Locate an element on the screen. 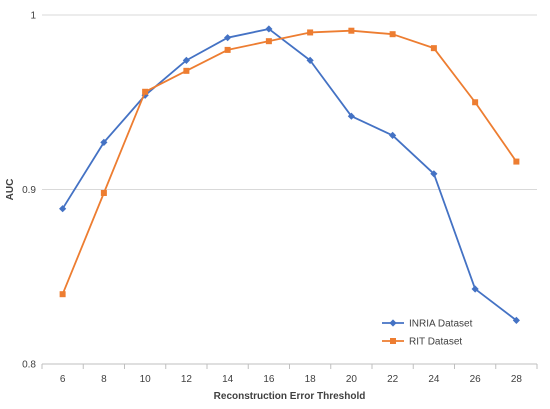  y-axis-title: AUC is located at coordinates (10, 190).